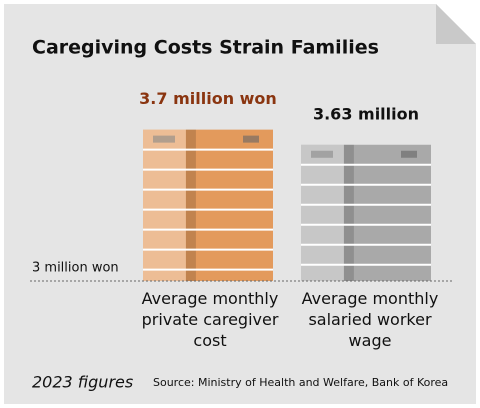  What do you see at coordinates (208, 98) in the screenshot?
I see `value-label: 3.7 million won` at bounding box center [208, 98].